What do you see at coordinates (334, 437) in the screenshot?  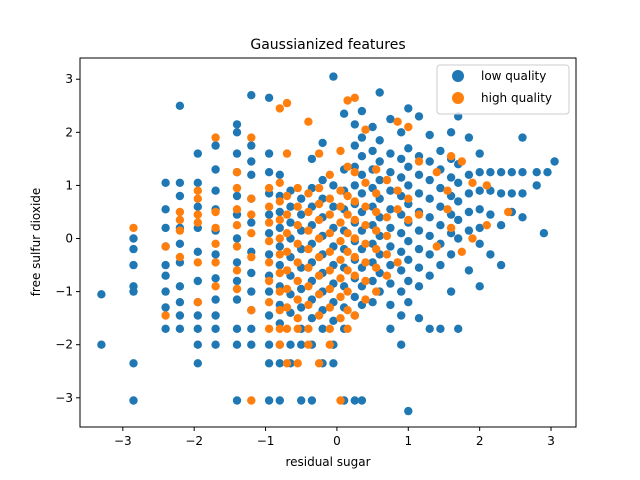 I see `x-axis: −3 −2 −1 0 1 2 3` at bounding box center [334, 437].